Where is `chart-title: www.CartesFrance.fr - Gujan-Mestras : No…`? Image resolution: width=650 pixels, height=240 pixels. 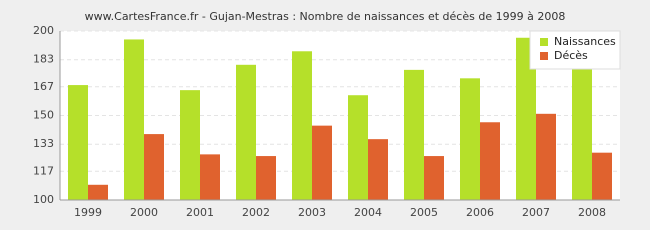
chart-title: www.CartesFrance.fr - Gujan-Mestras : No… is located at coordinates (325, 16).